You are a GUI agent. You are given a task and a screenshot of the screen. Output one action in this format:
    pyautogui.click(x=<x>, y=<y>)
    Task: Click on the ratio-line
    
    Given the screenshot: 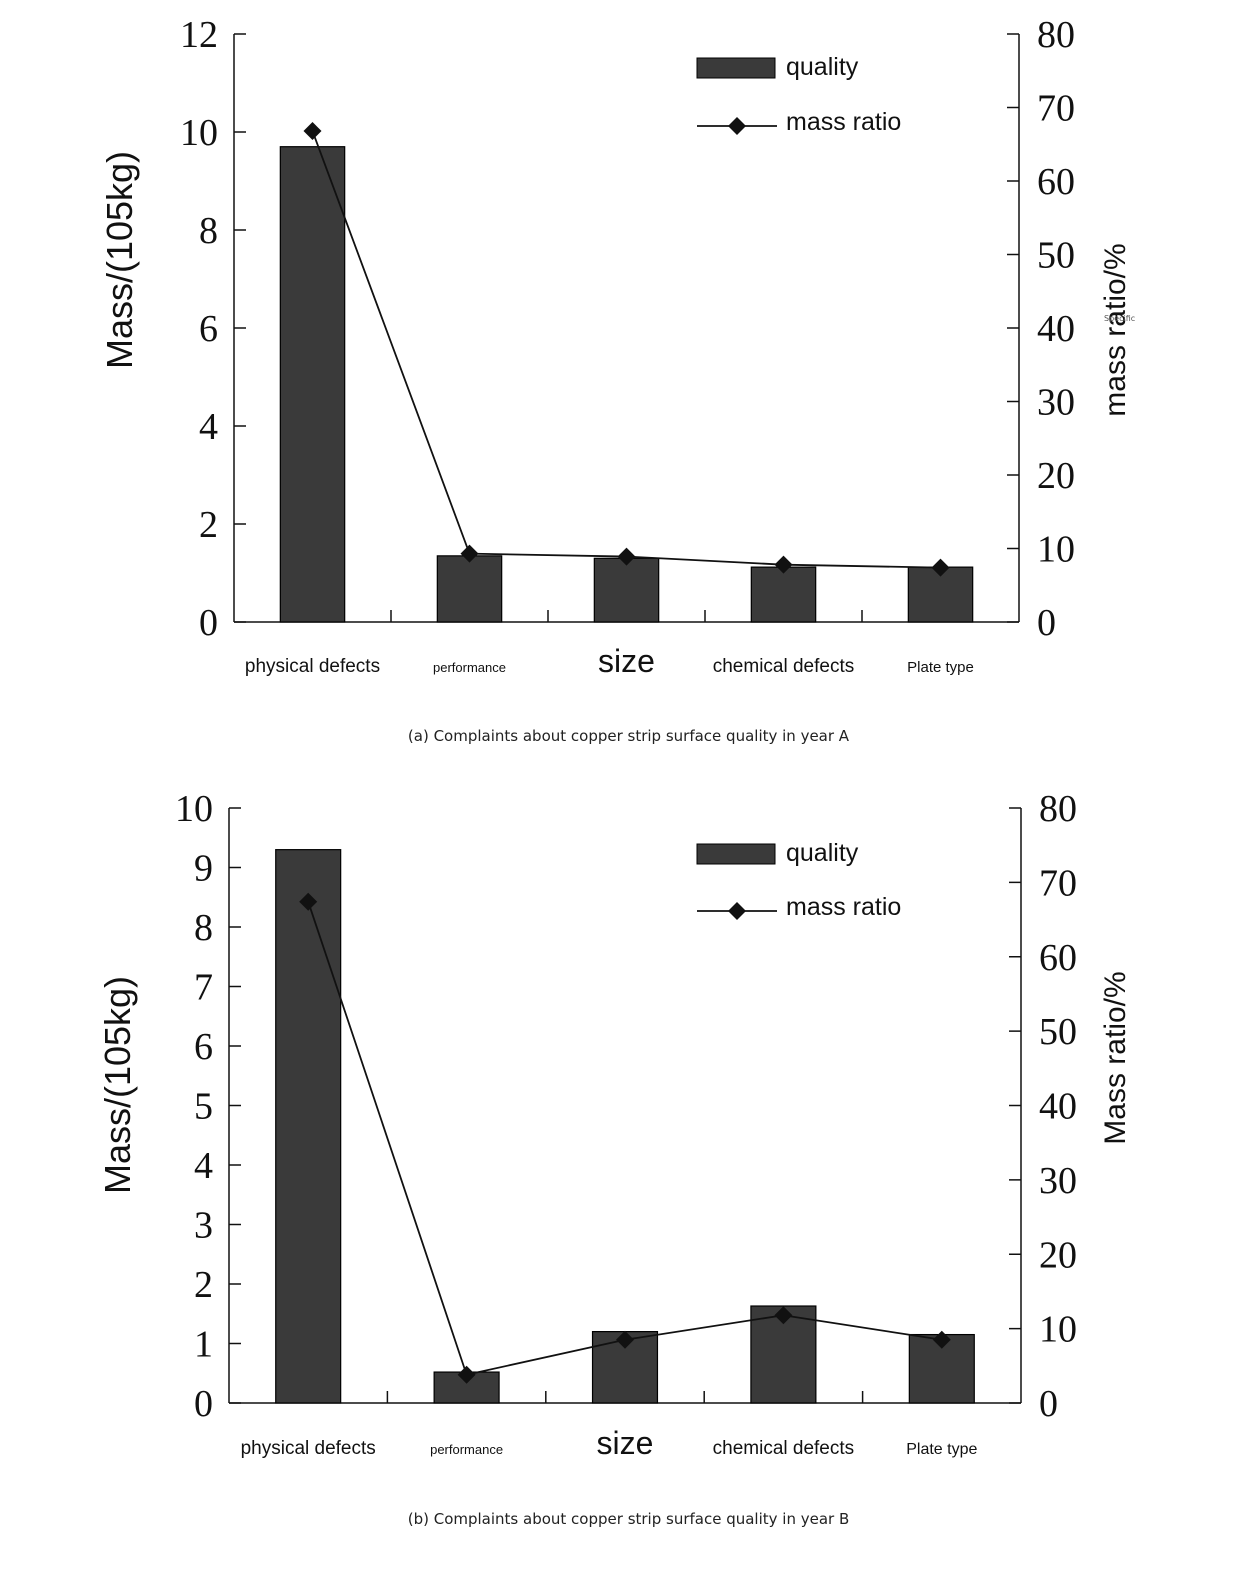 What is the action you would take?
    pyautogui.click(x=626, y=349)
    